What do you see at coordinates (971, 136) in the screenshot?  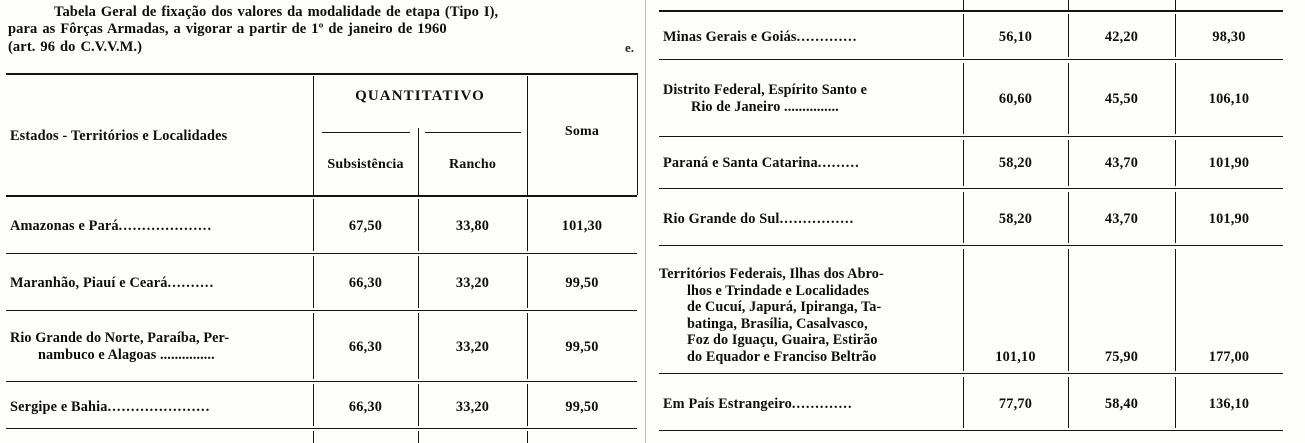 I see `rule-right-r2` at bounding box center [971, 136].